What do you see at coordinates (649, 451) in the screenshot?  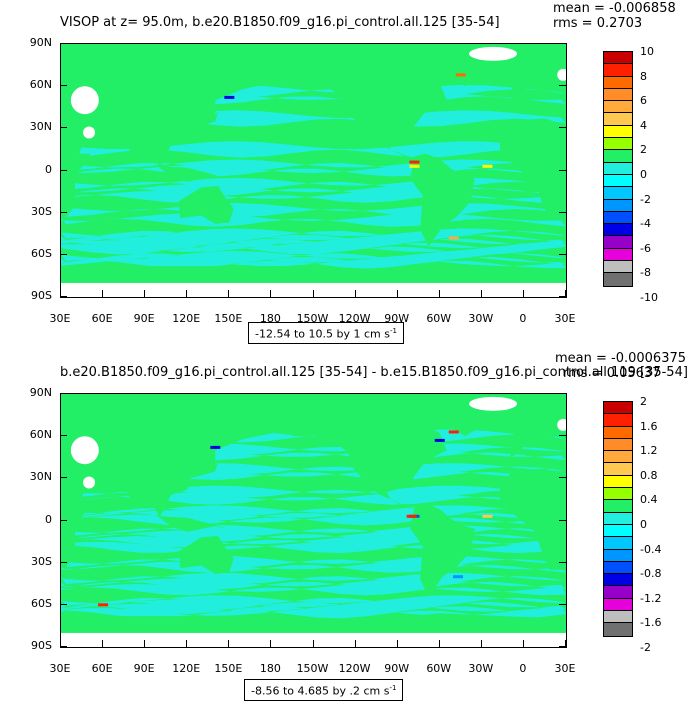 I see `colorbar-label: 1.2` at bounding box center [649, 451].